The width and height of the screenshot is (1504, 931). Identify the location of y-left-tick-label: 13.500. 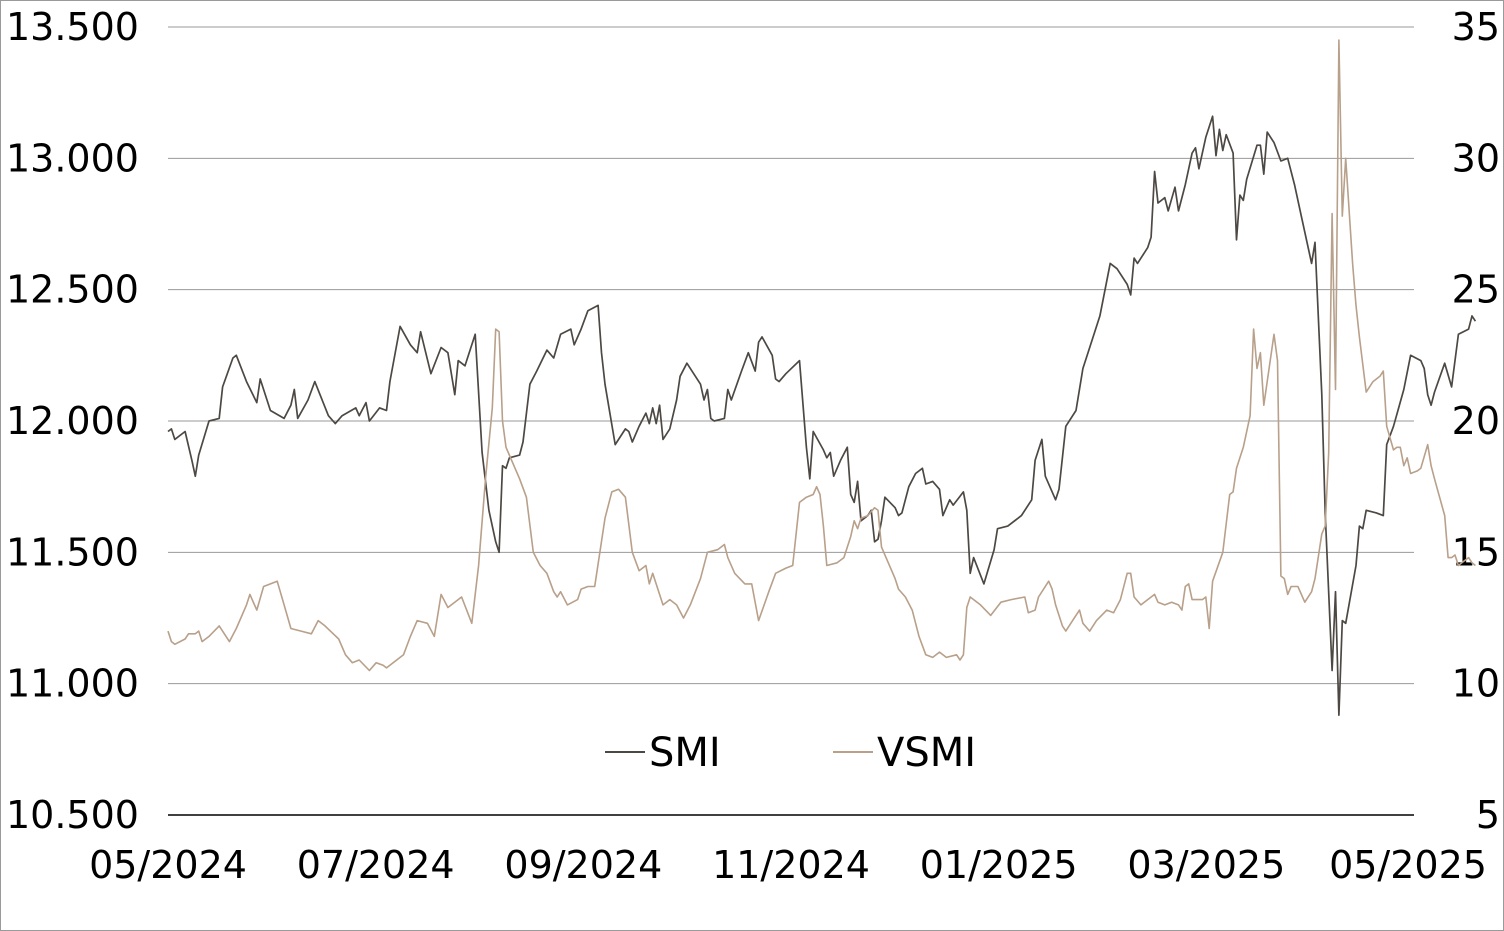
(72, 27).